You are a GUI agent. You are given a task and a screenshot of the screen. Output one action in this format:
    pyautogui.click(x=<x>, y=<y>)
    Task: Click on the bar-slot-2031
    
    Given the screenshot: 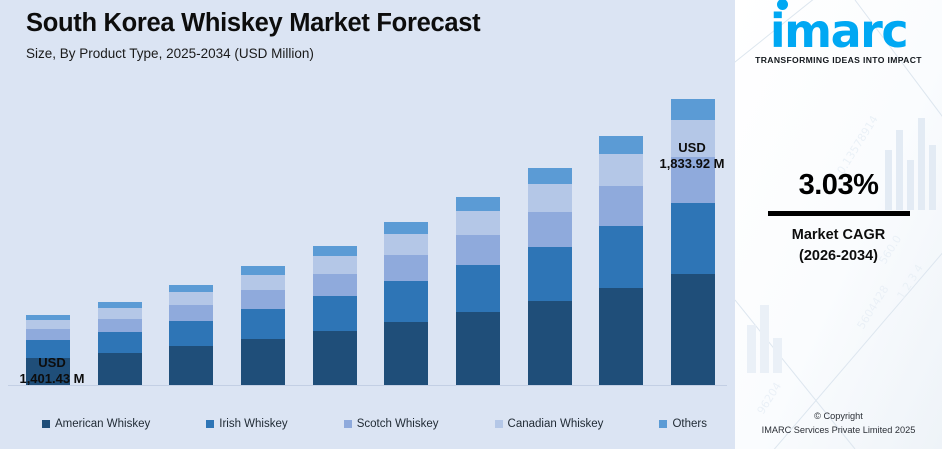 What is the action you would take?
    pyautogui.click(x=478, y=228)
    